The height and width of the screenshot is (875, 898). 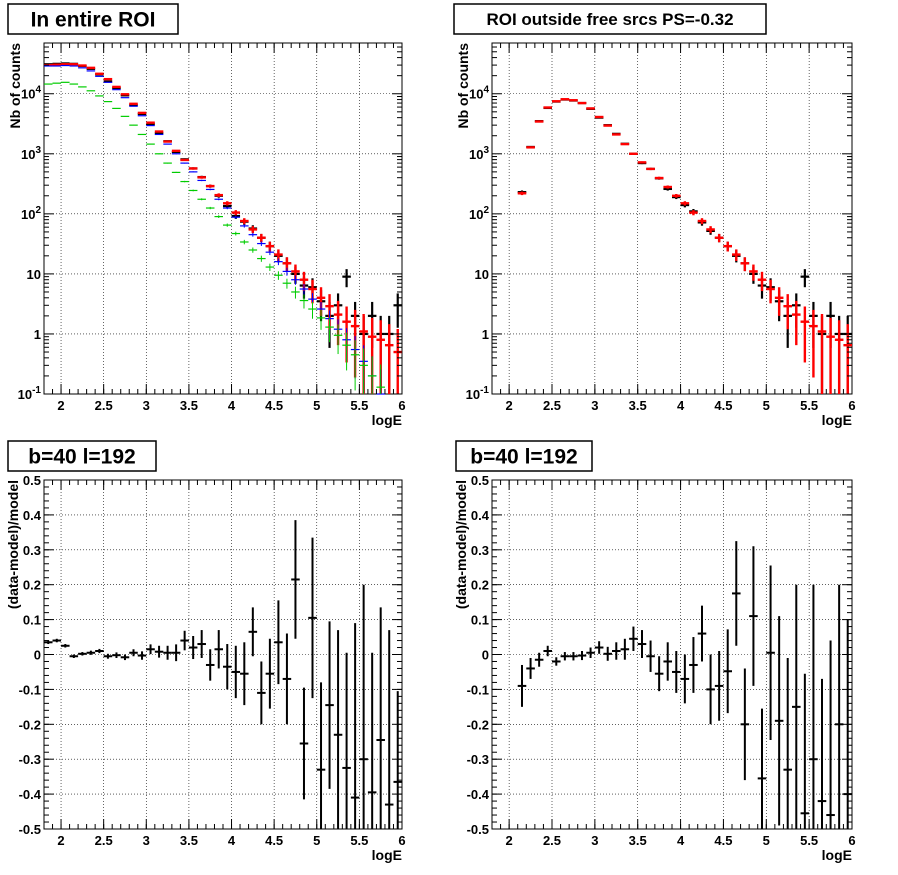 I want to click on panel-title: b=40 l=192, so click(x=81, y=457).